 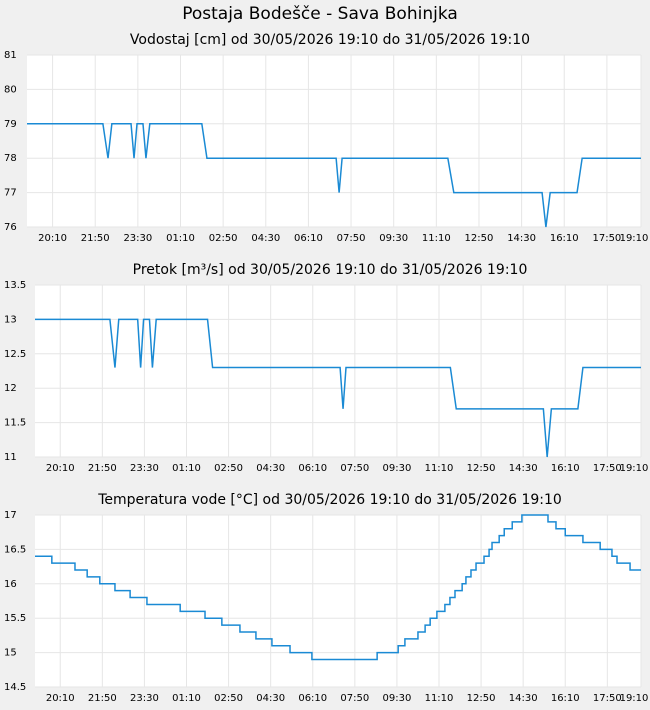 What do you see at coordinates (10, 584) in the screenshot?
I see `y-tick-label: 16` at bounding box center [10, 584].